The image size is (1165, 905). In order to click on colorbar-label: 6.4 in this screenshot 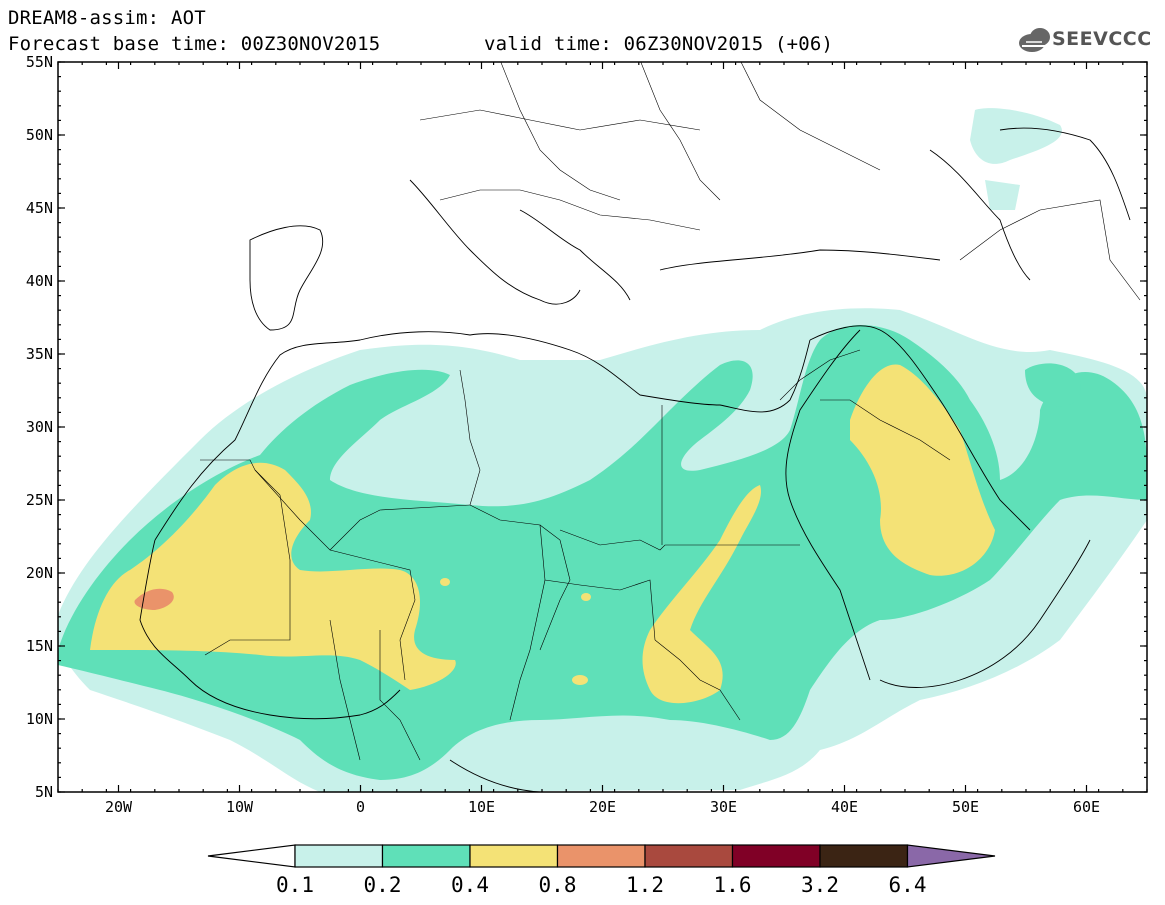, I will do `click(908, 885)`.